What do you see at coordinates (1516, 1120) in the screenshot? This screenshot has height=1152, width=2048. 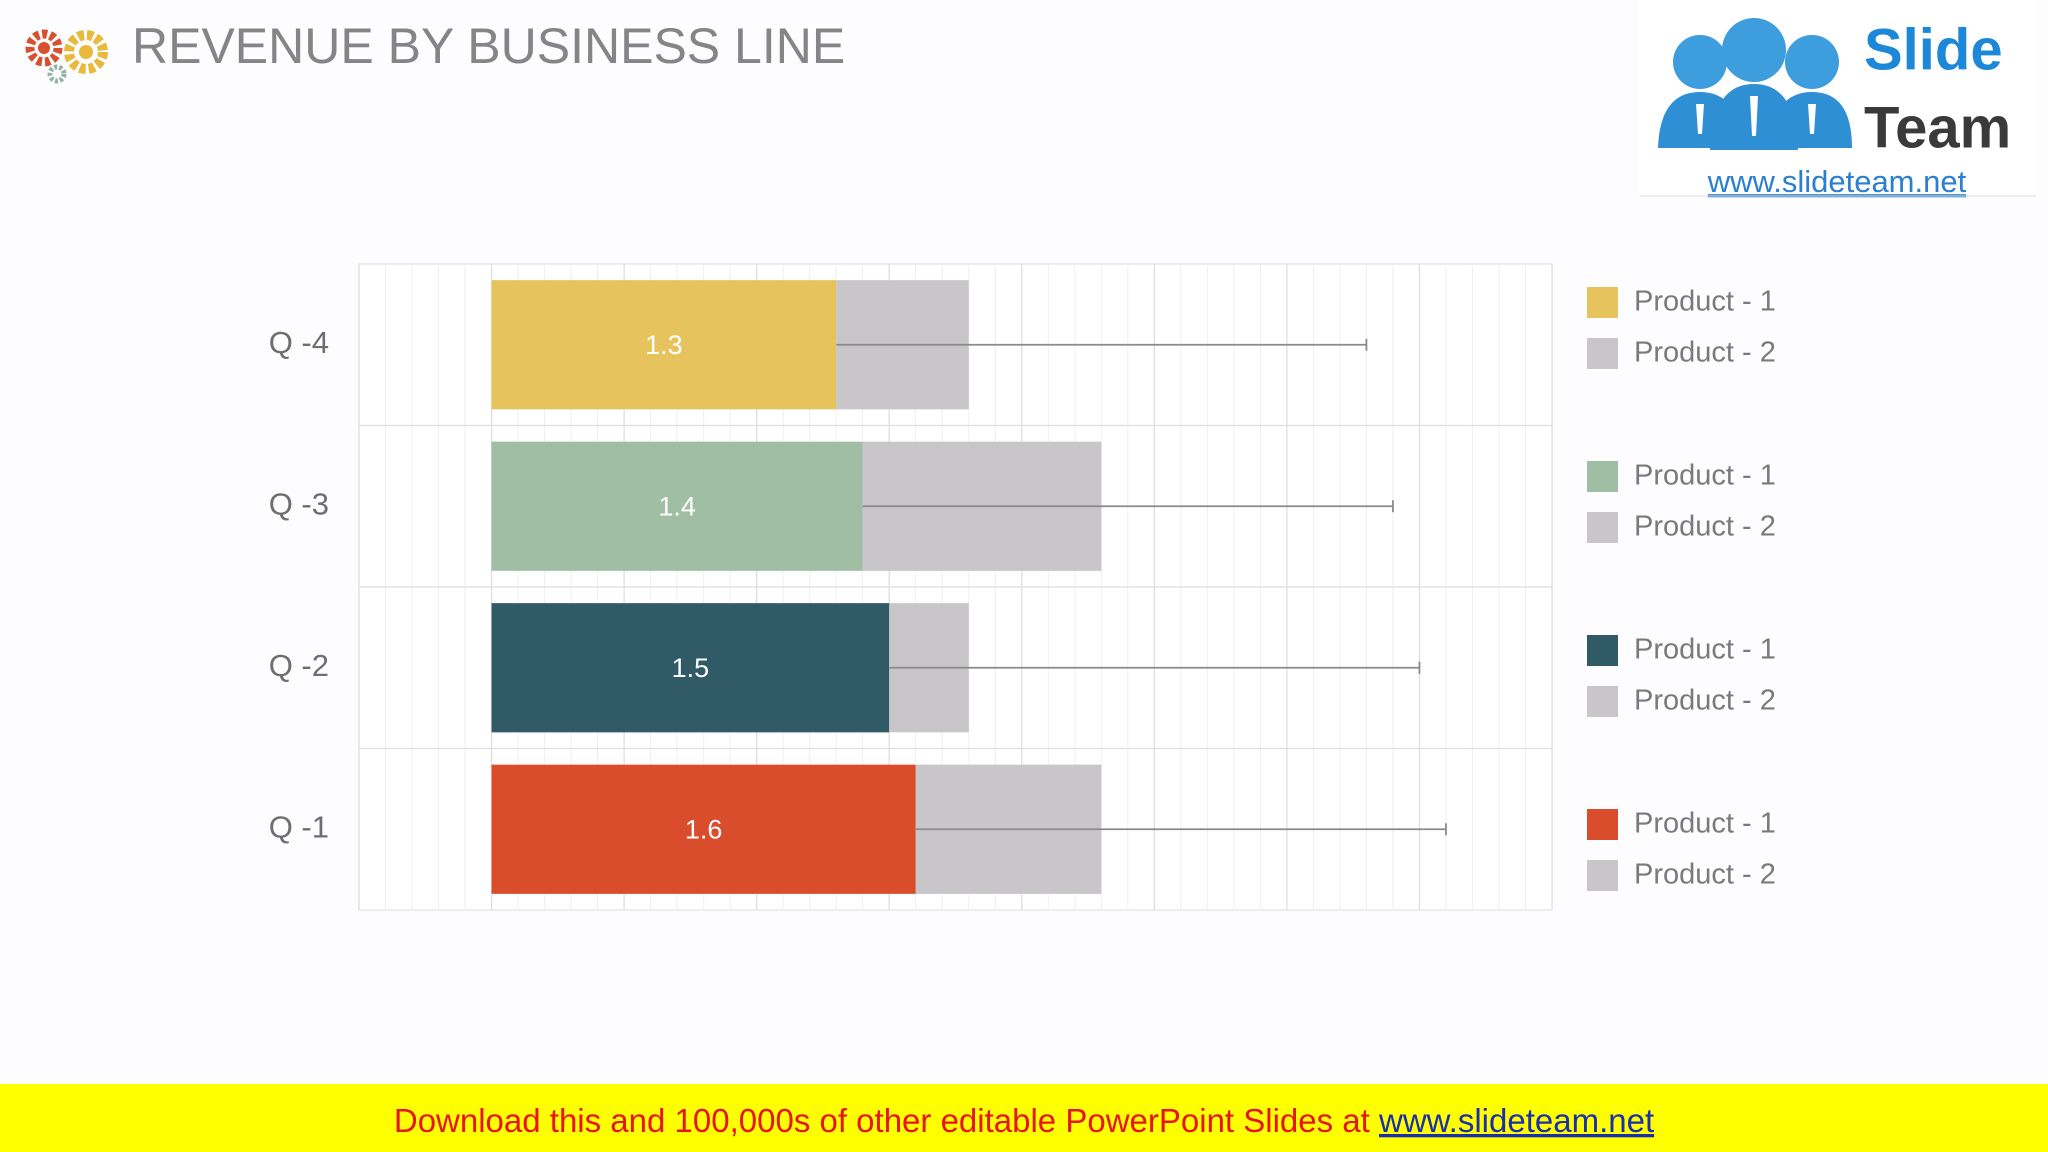 I see `banner-link: www.slideteam.net` at bounding box center [1516, 1120].